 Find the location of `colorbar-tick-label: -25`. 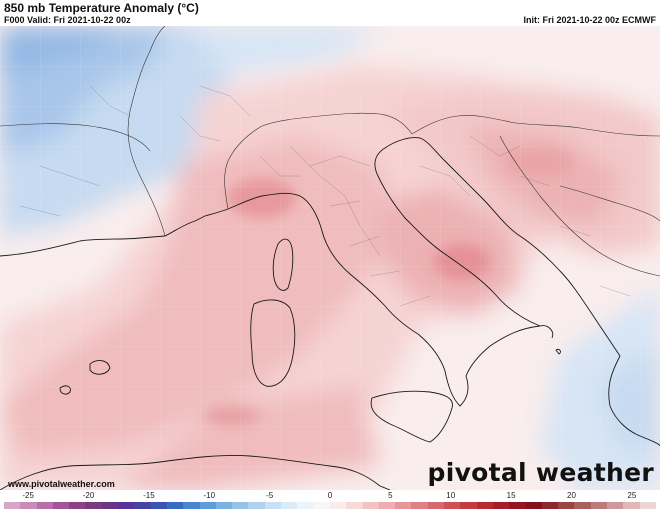

colorbar-tick-label: -25 is located at coordinates (28, 495).